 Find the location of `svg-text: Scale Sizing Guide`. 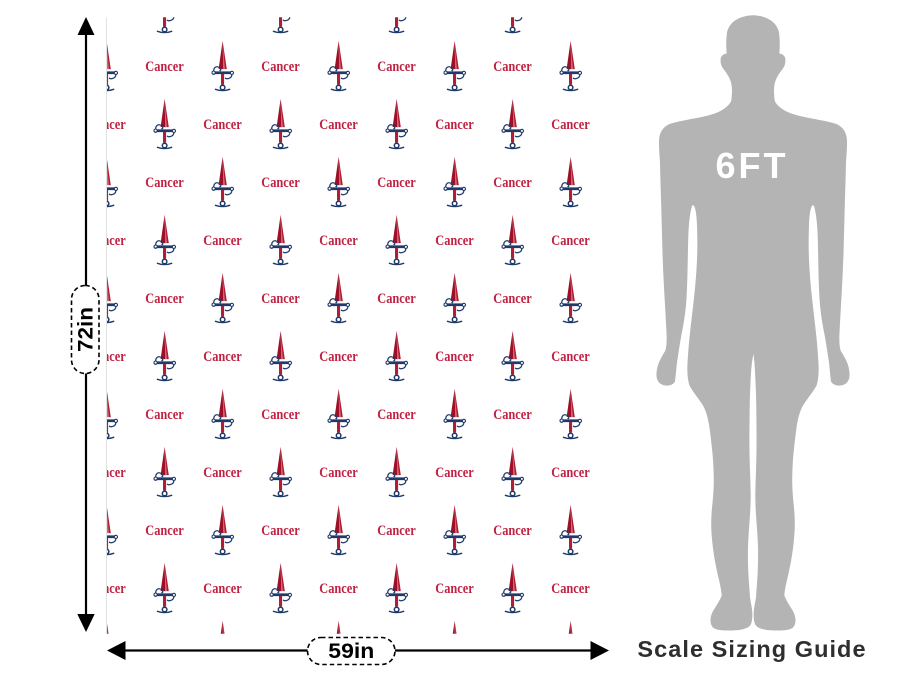

svg-text: Scale Sizing Guide is located at coordinates (751, 649).